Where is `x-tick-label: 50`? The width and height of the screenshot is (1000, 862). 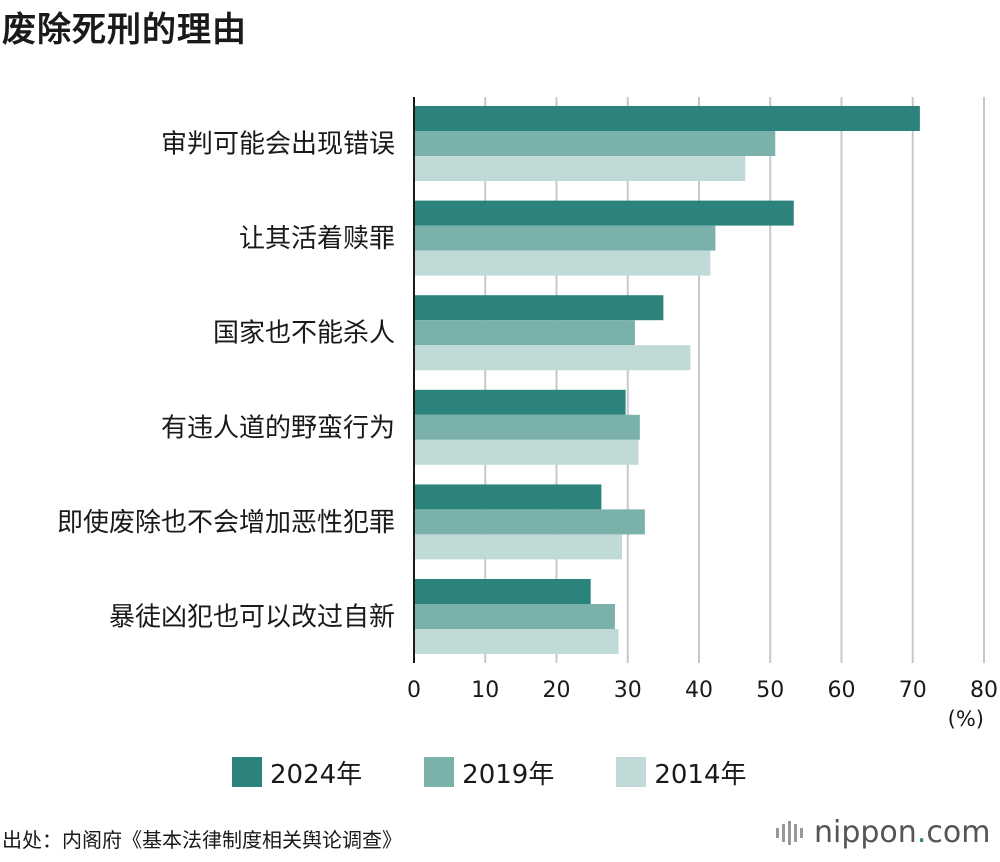 x-tick-label: 50 is located at coordinates (770, 690).